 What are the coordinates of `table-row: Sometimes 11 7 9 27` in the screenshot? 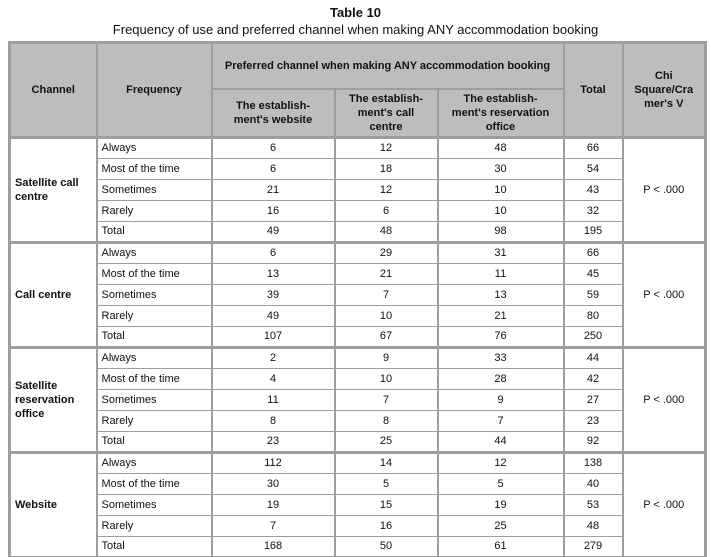 It's located at (358, 399).